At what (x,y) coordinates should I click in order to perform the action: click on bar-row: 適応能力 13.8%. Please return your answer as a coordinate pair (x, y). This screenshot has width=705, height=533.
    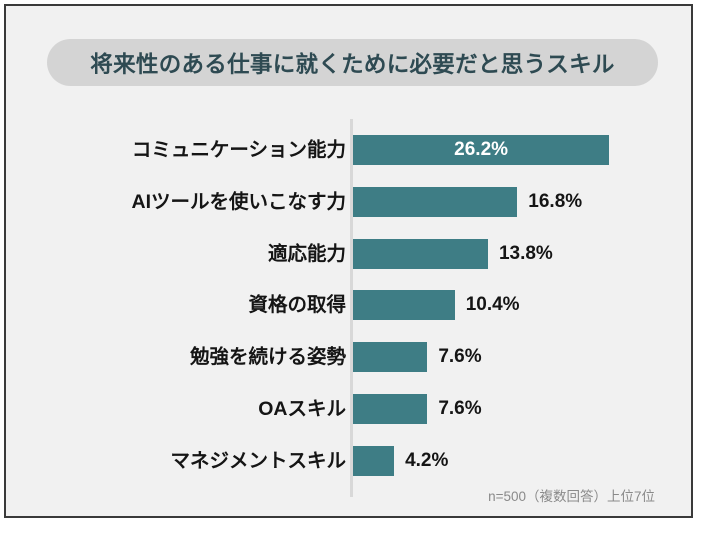
    Looking at the image, I should click on (350, 254).